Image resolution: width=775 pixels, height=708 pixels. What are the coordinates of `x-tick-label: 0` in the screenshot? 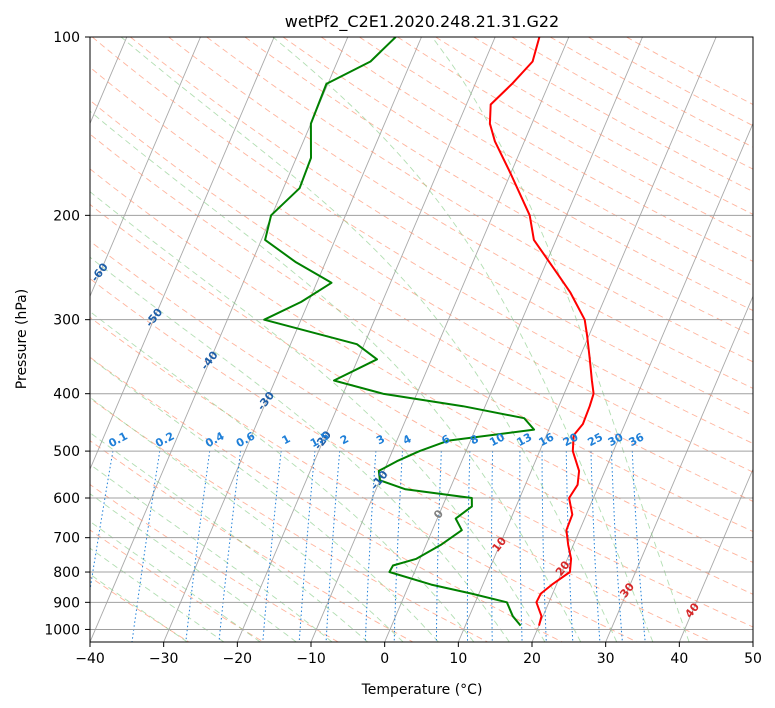 It's located at (384, 659).